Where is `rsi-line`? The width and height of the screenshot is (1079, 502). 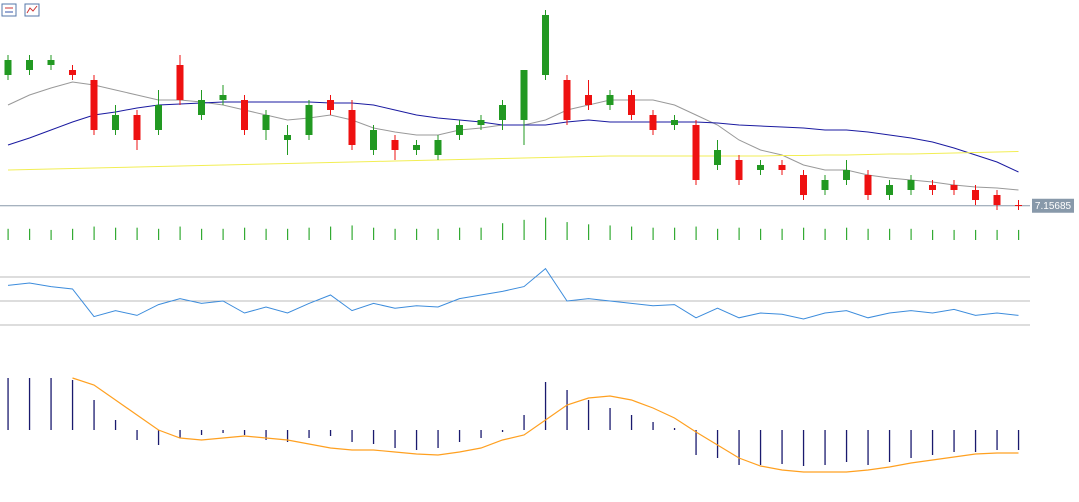
rsi-line is located at coordinates (513, 293).